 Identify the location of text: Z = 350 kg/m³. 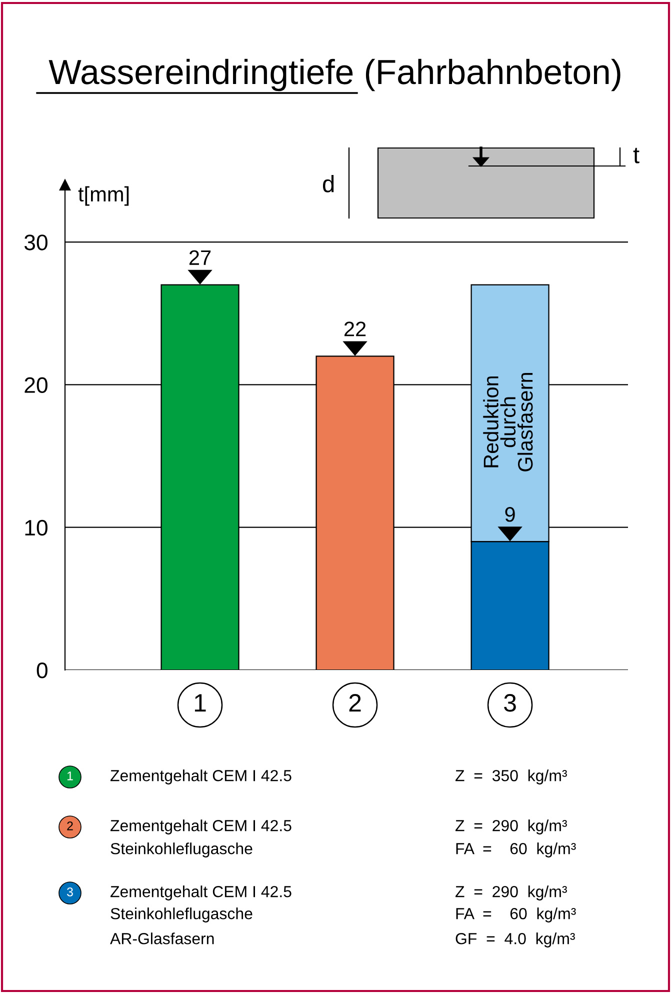
(511, 777).